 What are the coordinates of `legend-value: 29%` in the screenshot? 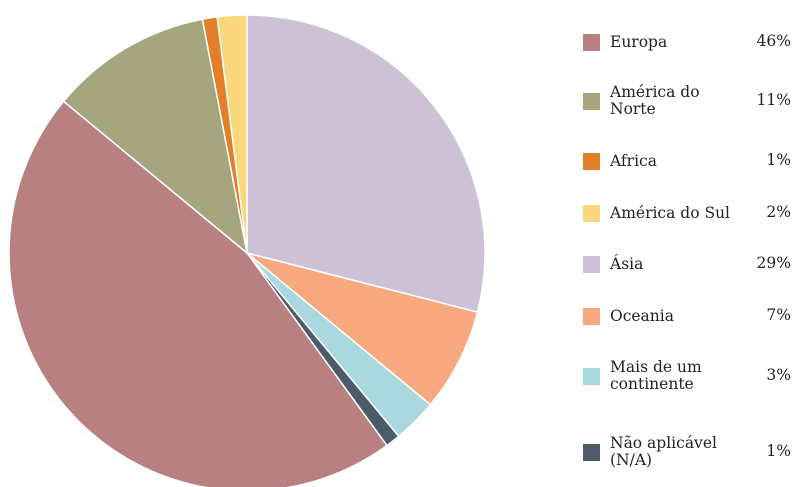 It's located at (773, 263).